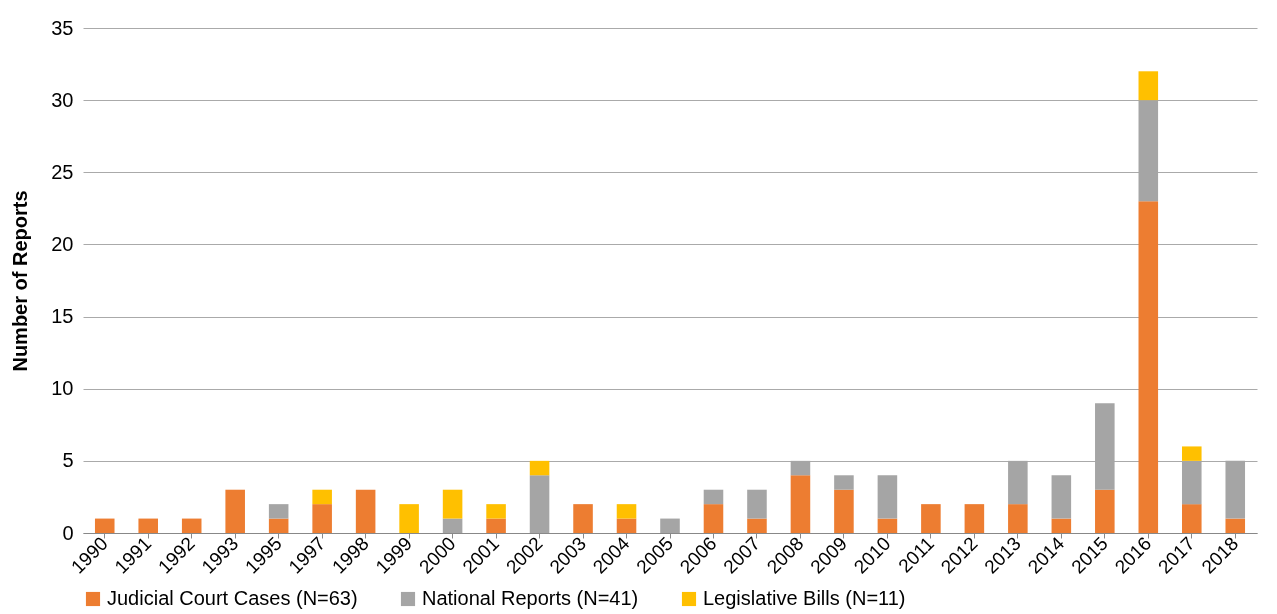  I want to click on y-tick-label: 25, so click(62, 171).